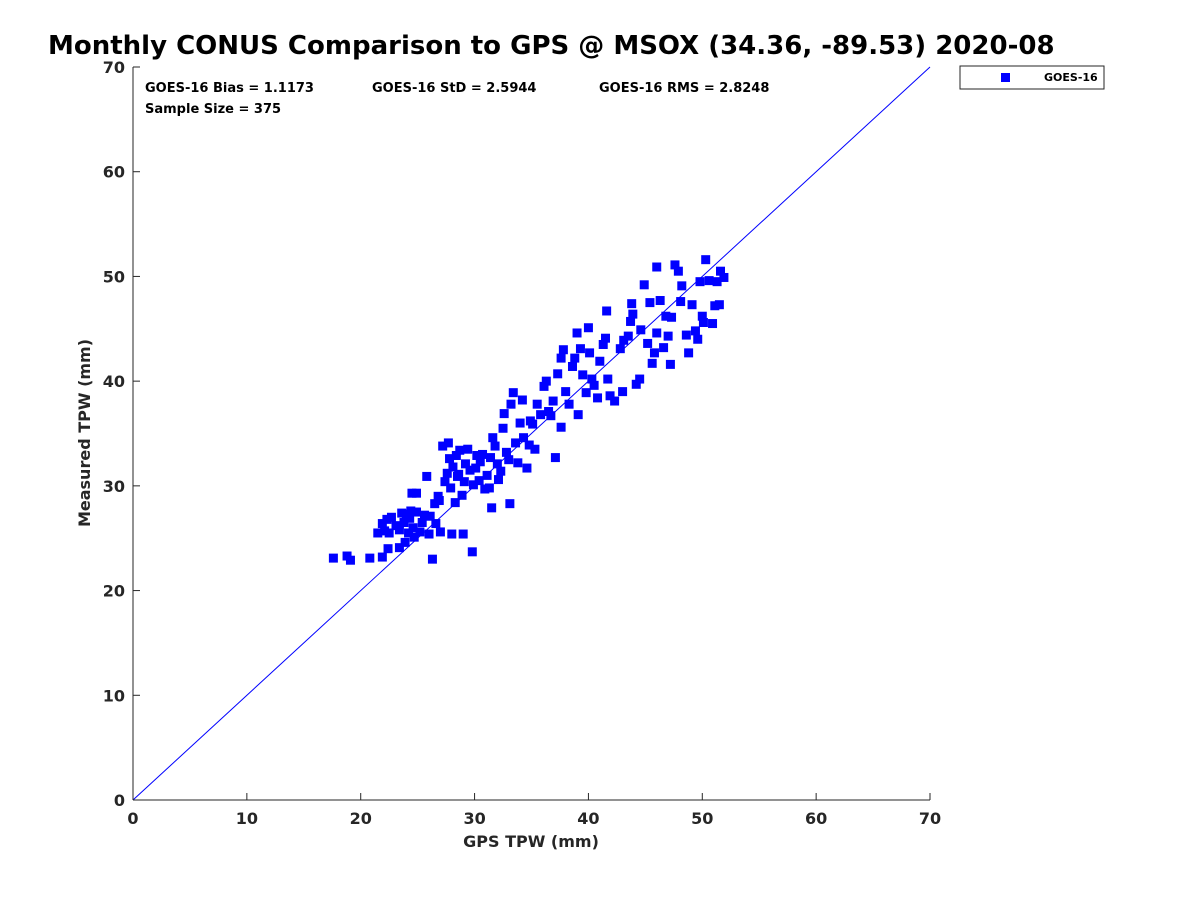 The image size is (1200, 900). I want to click on x-axis-ticks: 0 10 20 30 40 50 60 70, so click(534, 810).